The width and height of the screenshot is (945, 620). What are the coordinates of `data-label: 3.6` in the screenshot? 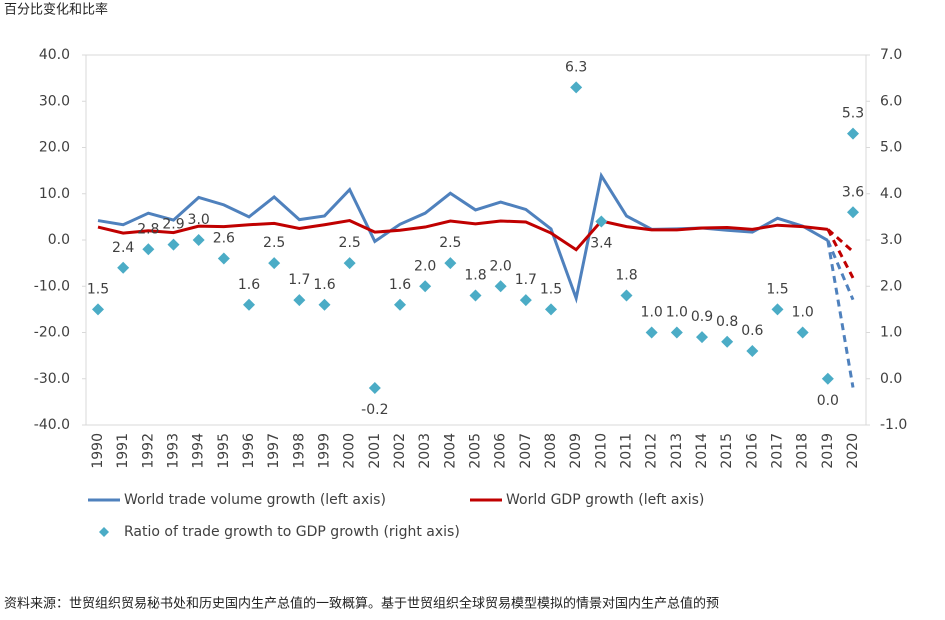 It's located at (853, 192).